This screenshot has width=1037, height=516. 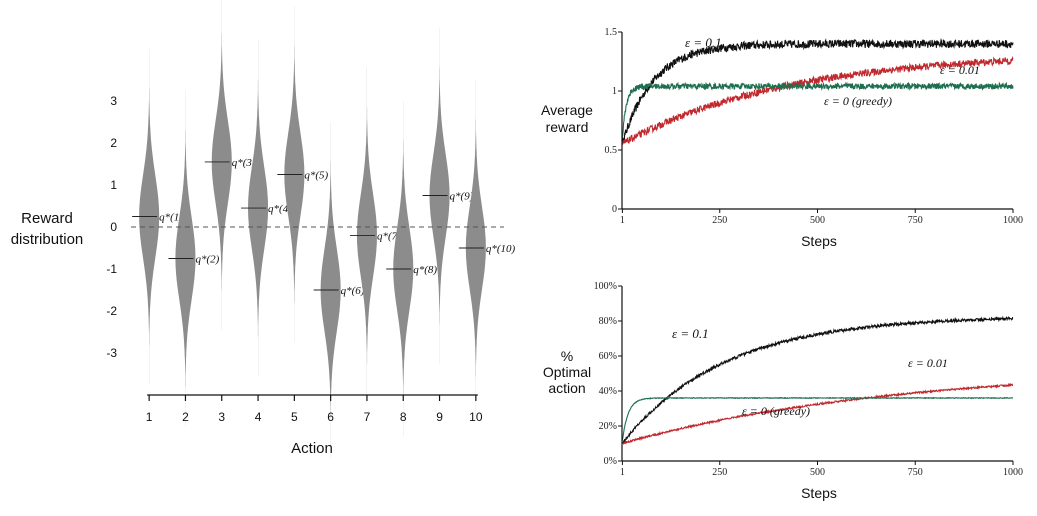 What do you see at coordinates (567, 356) in the screenshot?
I see `optimal-ylabel-line1: %` at bounding box center [567, 356].